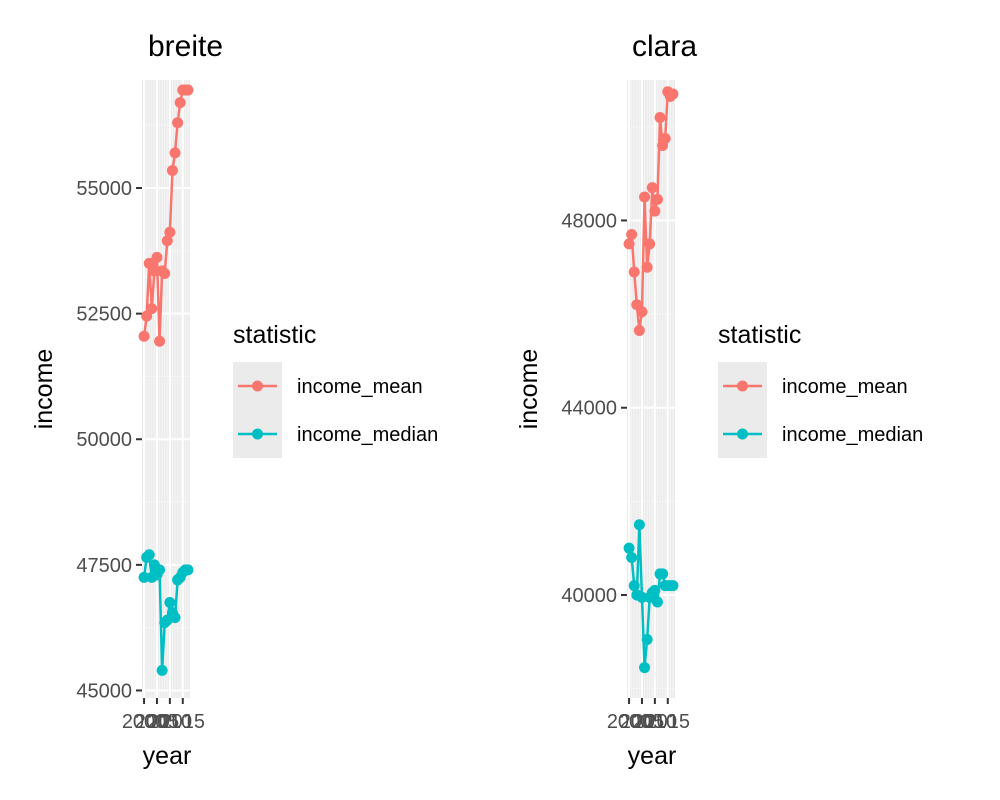 This screenshot has width=1000, height=800. I want to click on chart-title: clara, so click(664, 46).